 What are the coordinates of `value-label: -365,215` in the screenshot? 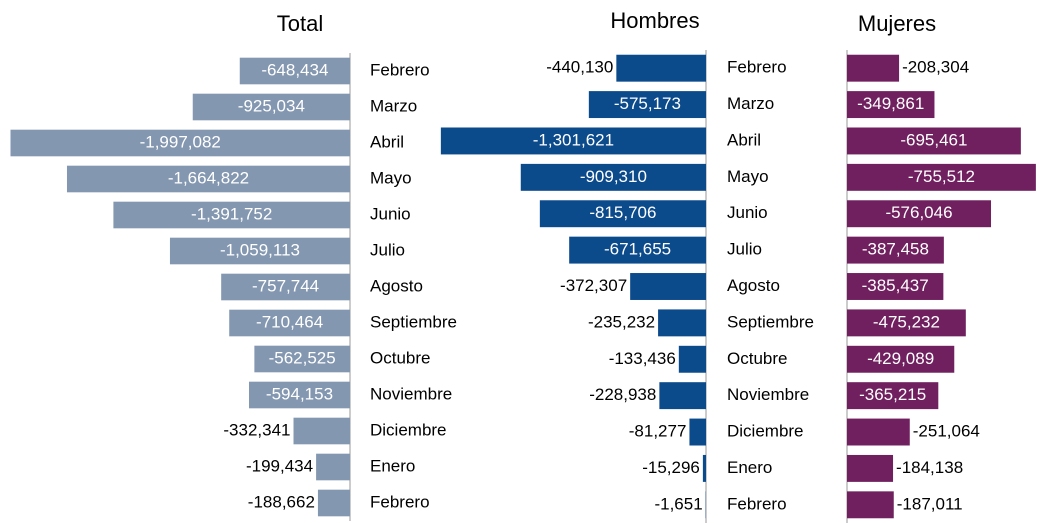 It's located at (892, 394).